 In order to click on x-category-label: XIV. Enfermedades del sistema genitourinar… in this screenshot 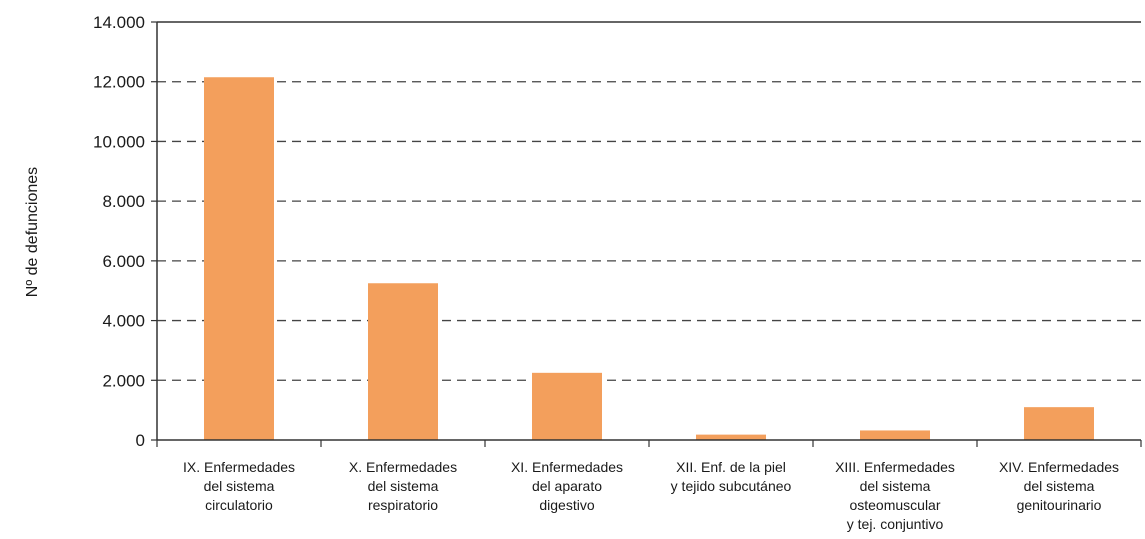, I will do `click(1059, 486)`.